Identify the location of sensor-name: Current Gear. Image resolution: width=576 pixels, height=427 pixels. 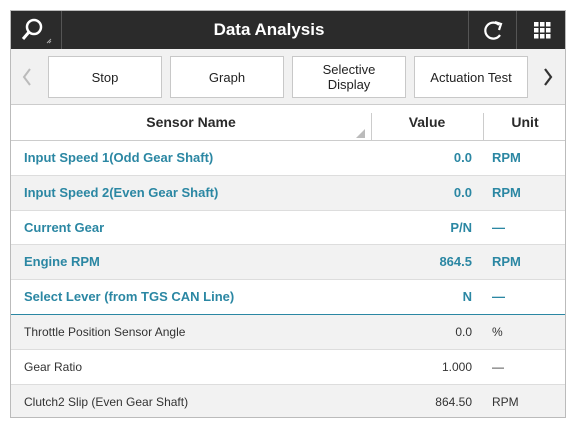
(64, 227).